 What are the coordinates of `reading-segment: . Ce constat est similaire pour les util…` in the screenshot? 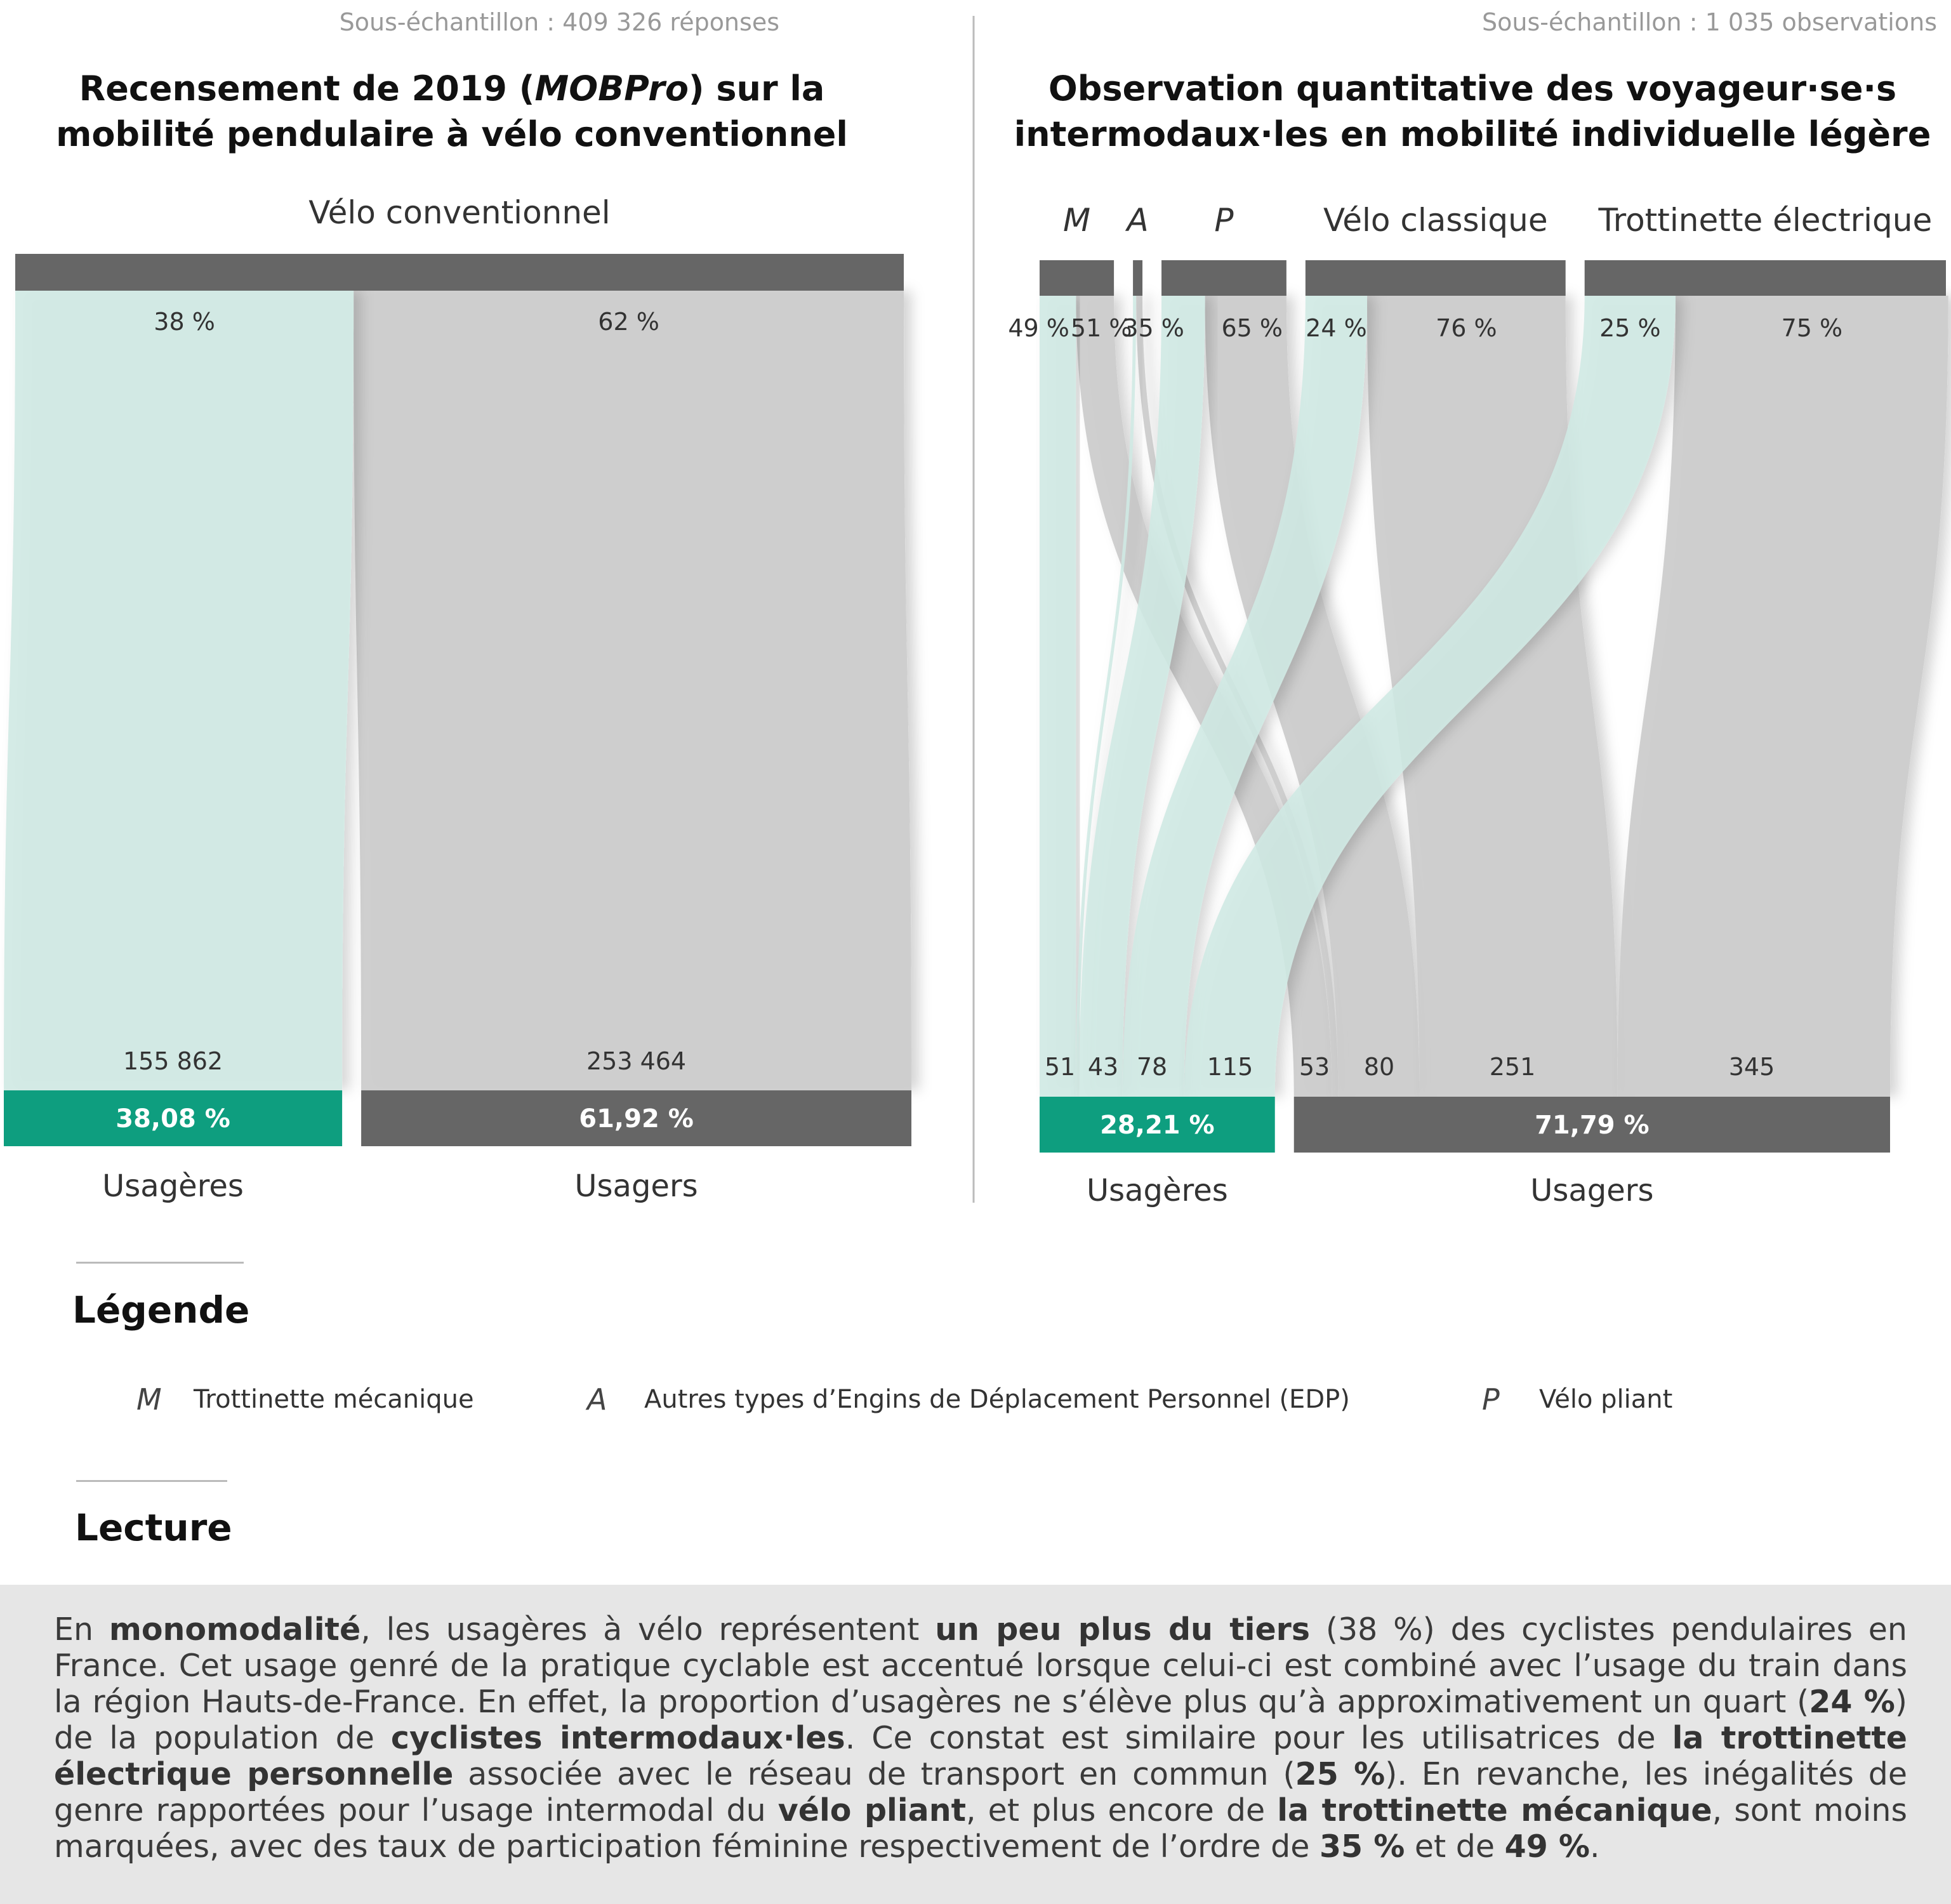 It's located at (1258, 1738).